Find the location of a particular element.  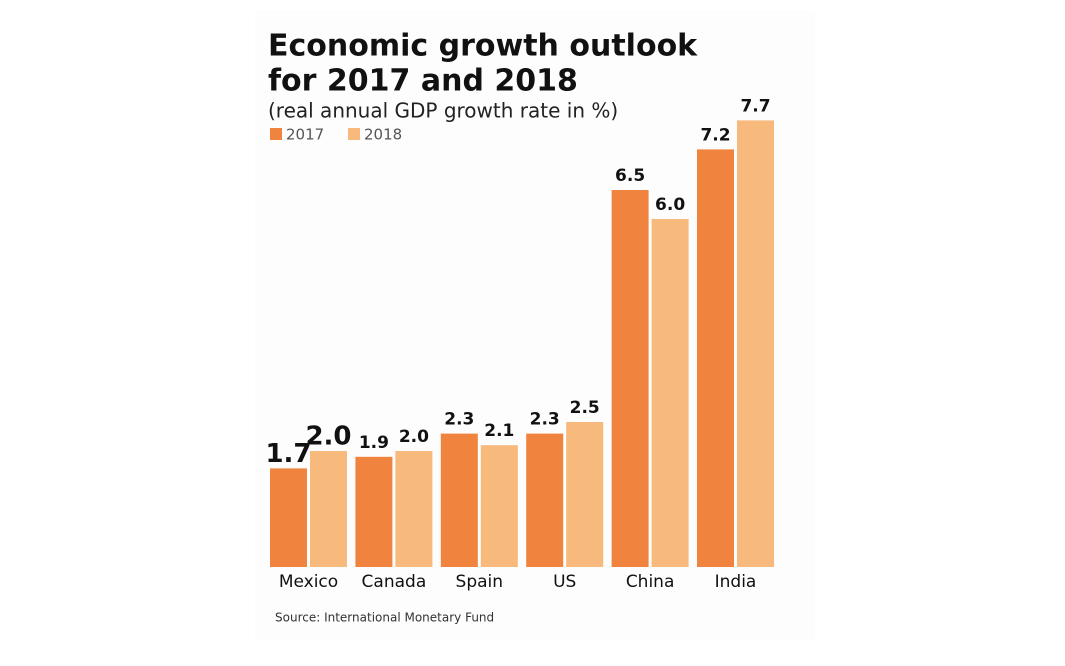

data-label: 7.2 is located at coordinates (715, 135).